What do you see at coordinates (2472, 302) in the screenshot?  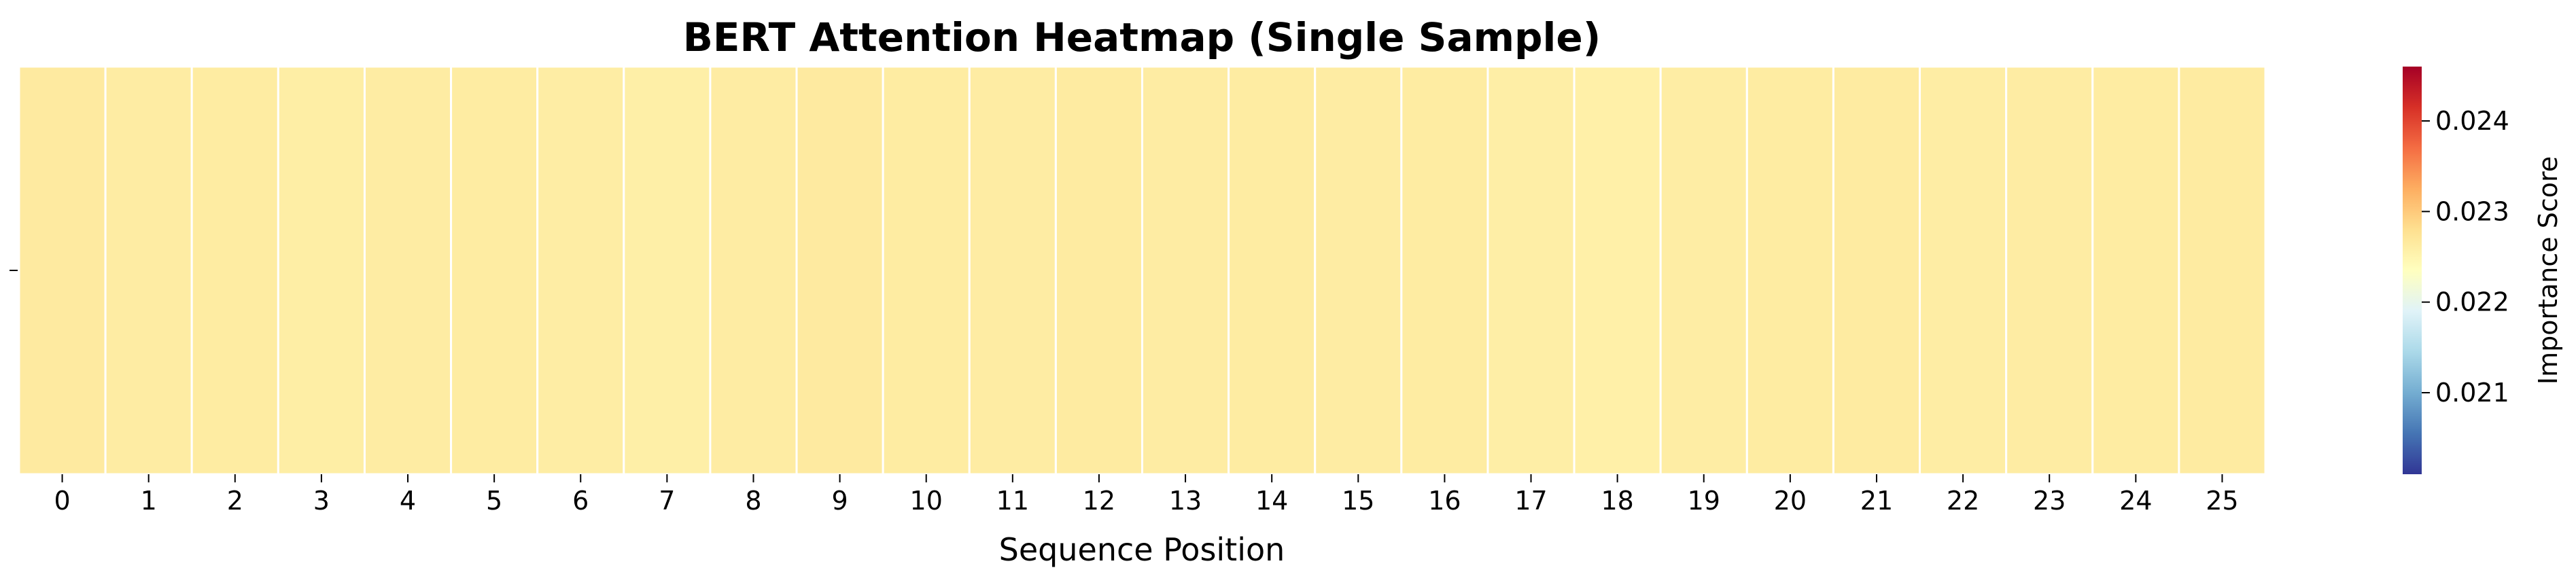 I see `colorbar-tick-label: 0.022` at bounding box center [2472, 302].